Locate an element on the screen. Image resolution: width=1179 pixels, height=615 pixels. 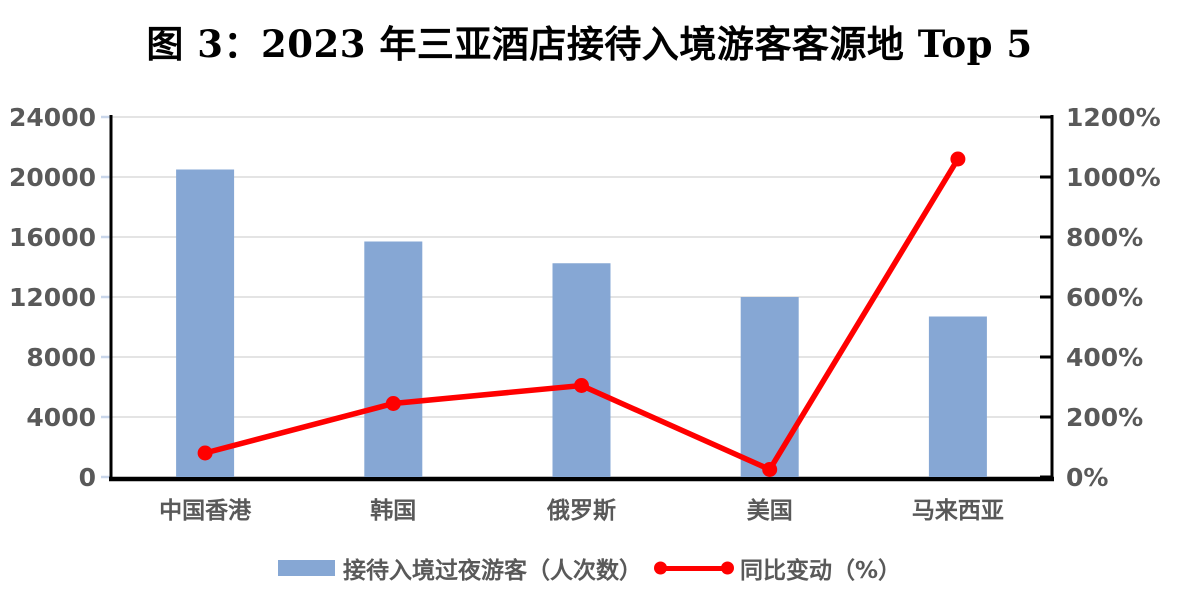
legend-item-line-series: 同比变动（%） is located at coordinates (778, 568).